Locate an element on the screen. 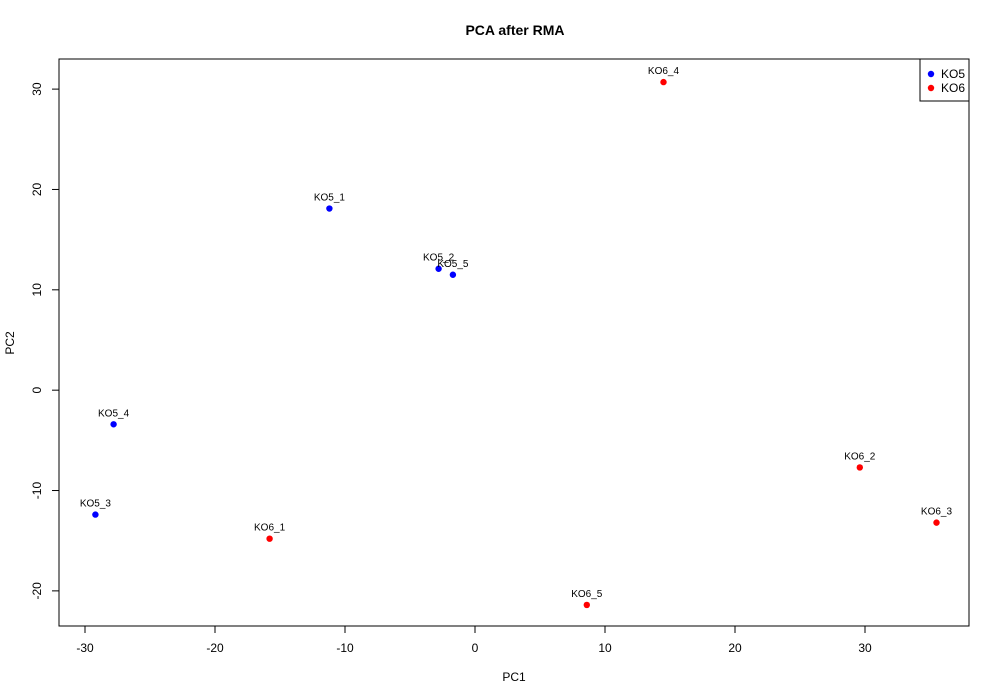  x-tick-label: 10 is located at coordinates (605, 648).